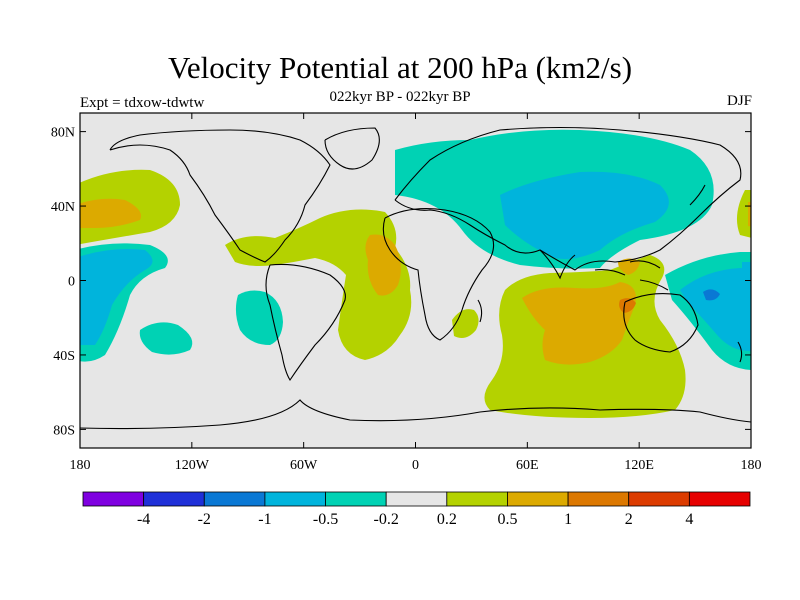 Image resolution: width=800 pixels, height=600 pixels. I want to click on contour-region-ne-edge, so click(743, 214).